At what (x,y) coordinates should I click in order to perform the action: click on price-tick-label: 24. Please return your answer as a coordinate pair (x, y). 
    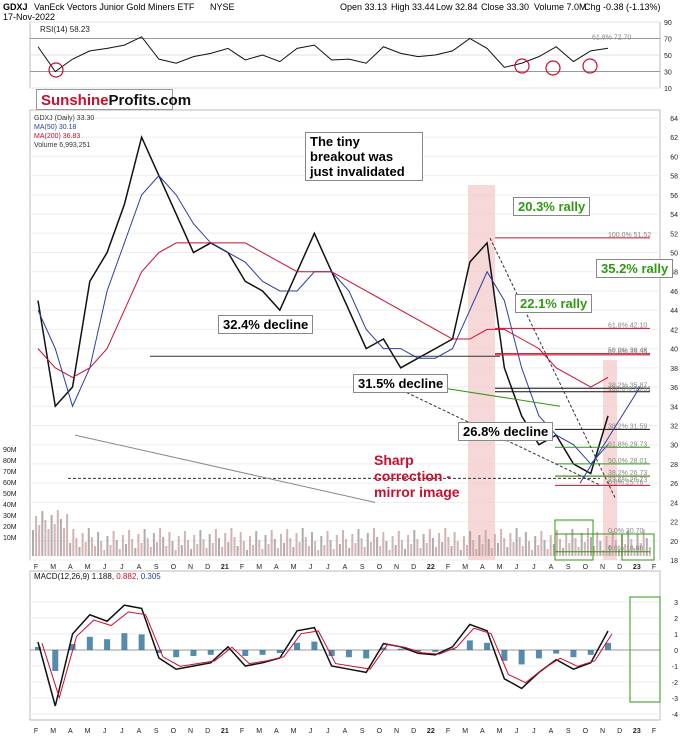
    Looking at the image, I should click on (674, 503).